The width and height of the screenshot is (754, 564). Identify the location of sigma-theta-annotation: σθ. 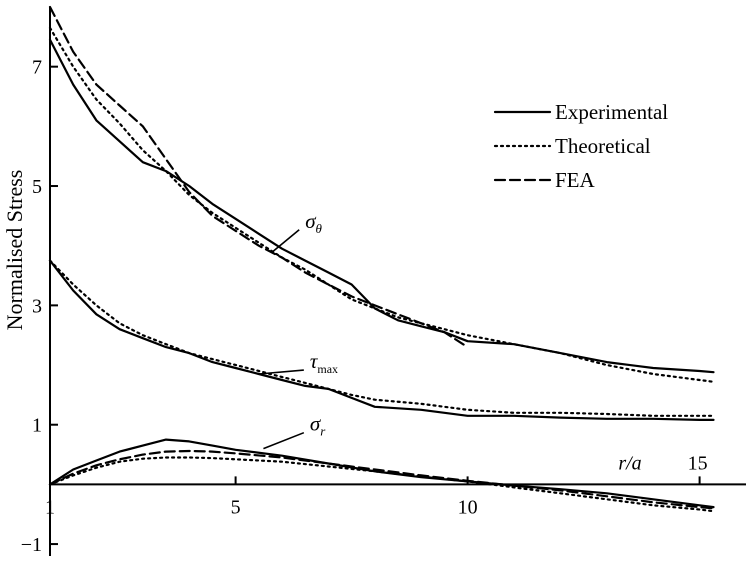
(313, 222).